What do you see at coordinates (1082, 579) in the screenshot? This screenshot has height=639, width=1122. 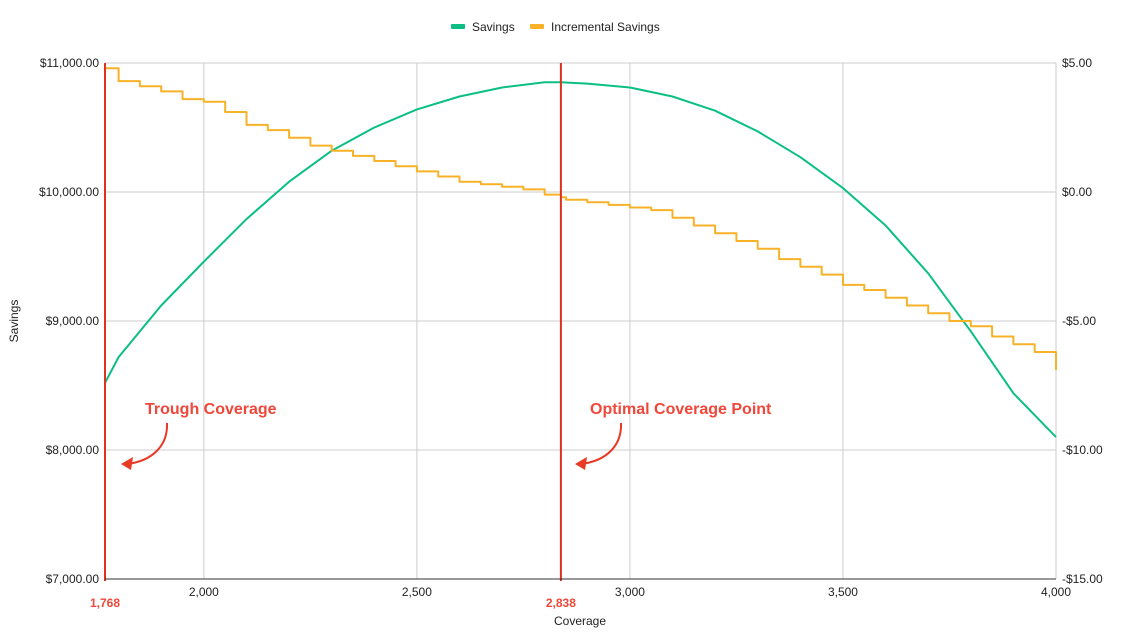 I see `y2-tick-label: -$15.00` at bounding box center [1082, 579].